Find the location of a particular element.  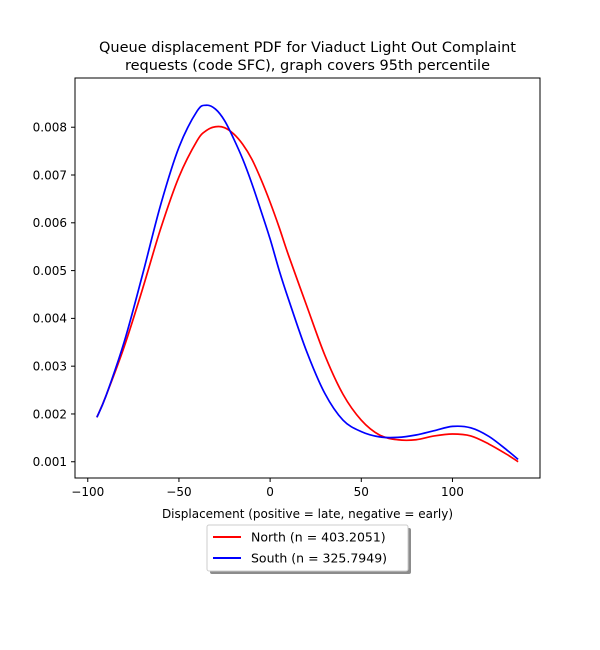

y-tick-label: 0.004 is located at coordinates (50, 319).